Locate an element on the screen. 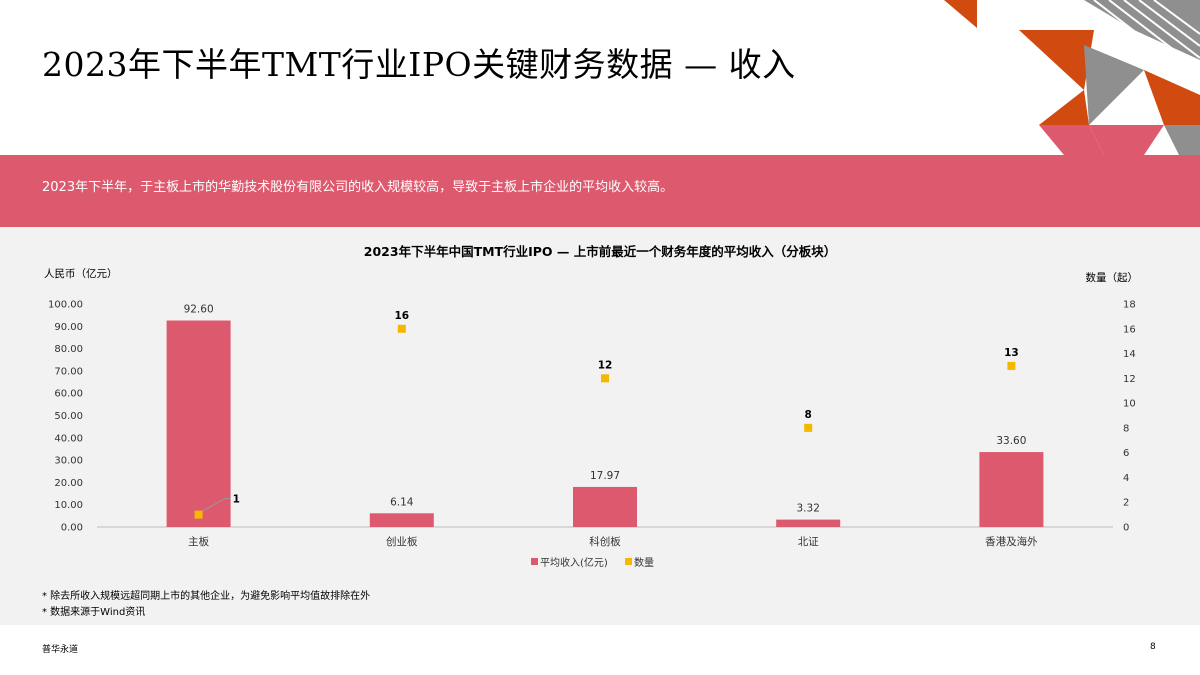 Image resolution: width=1200 pixels, height=675 pixels. x-tick-label-4: 香港及海外 is located at coordinates (1011, 541).